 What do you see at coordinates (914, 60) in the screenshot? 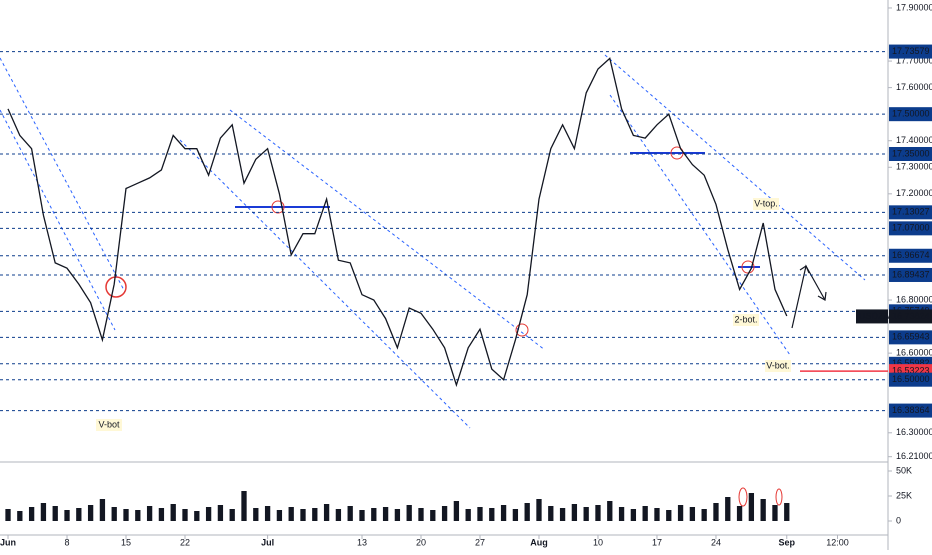
I see `y-tick-label: 17.70000` at bounding box center [914, 60].